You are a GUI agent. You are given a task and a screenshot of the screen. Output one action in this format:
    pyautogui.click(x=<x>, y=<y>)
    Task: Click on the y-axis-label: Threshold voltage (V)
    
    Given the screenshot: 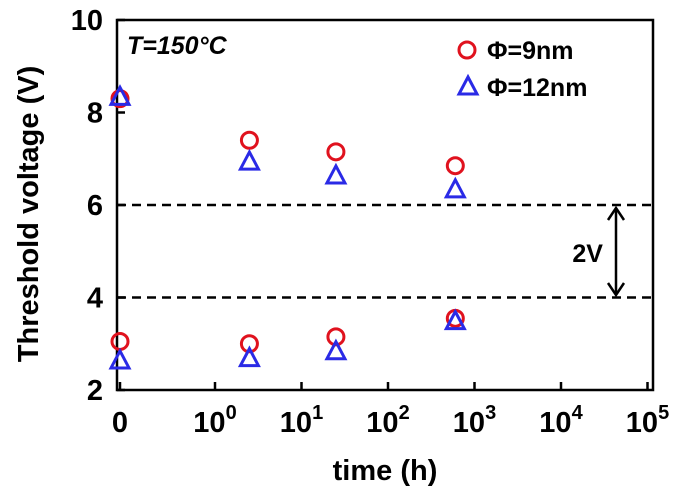 What is the action you would take?
    pyautogui.click(x=29, y=214)
    